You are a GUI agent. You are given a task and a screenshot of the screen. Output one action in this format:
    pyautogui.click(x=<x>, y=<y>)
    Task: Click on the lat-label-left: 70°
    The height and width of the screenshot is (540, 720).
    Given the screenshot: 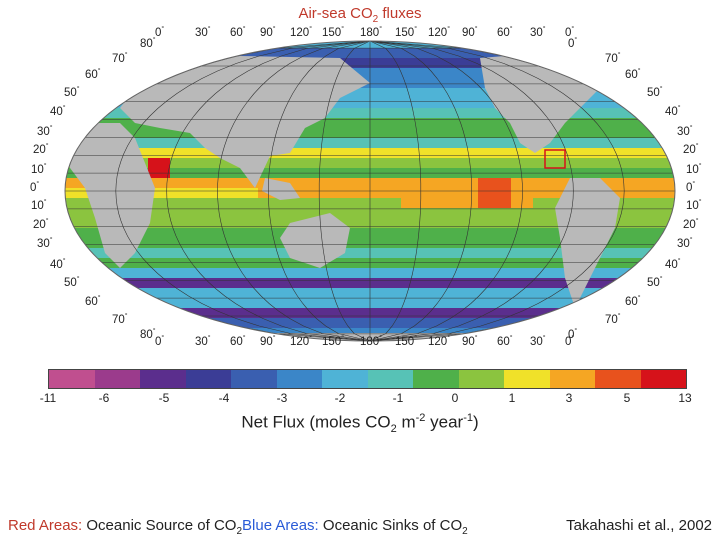 What is the action you would take?
    pyautogui.click(x=120, y=319)
    